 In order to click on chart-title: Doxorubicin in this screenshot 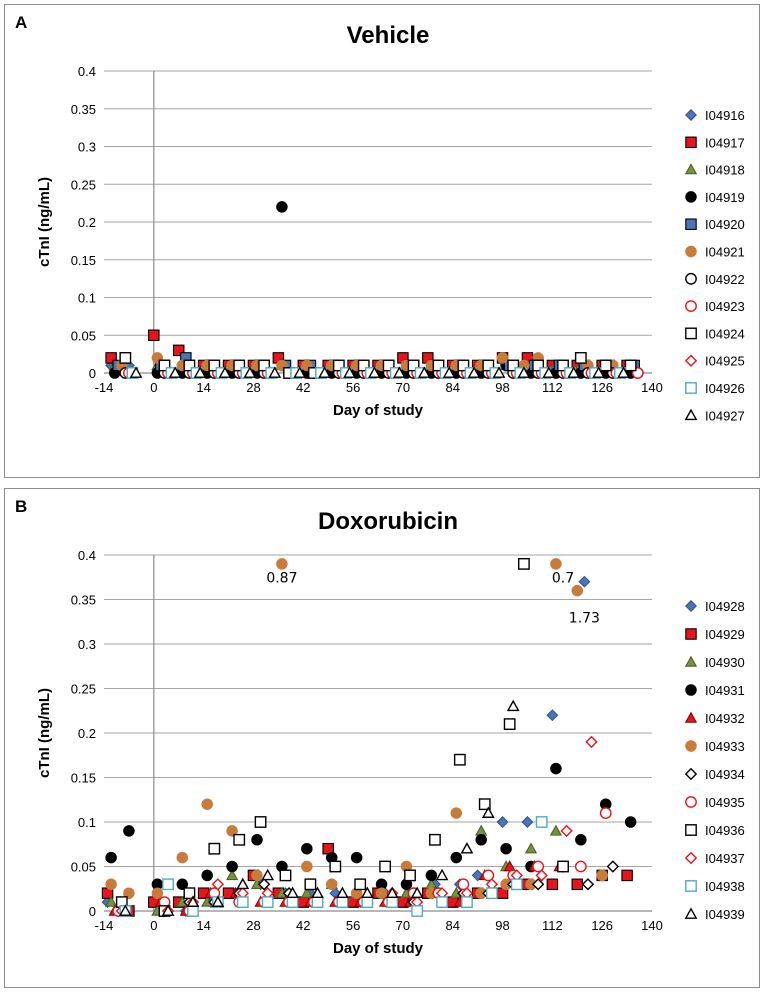, I will do `click(388, 521)`.